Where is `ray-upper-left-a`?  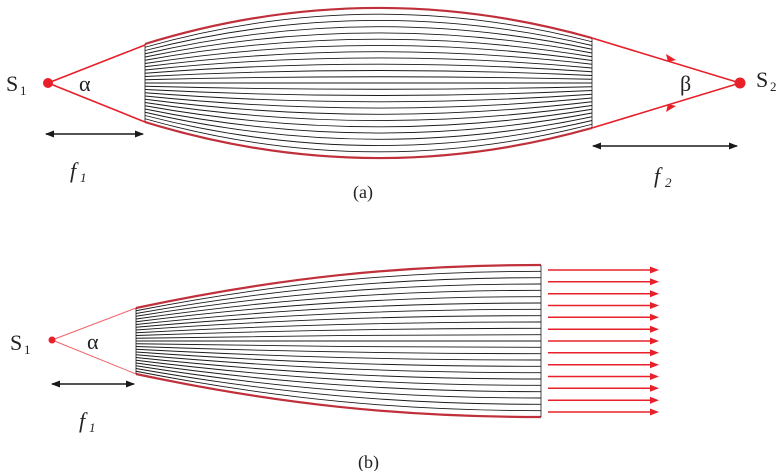
ray-upper-left-a is located at coordinates (96, 64).